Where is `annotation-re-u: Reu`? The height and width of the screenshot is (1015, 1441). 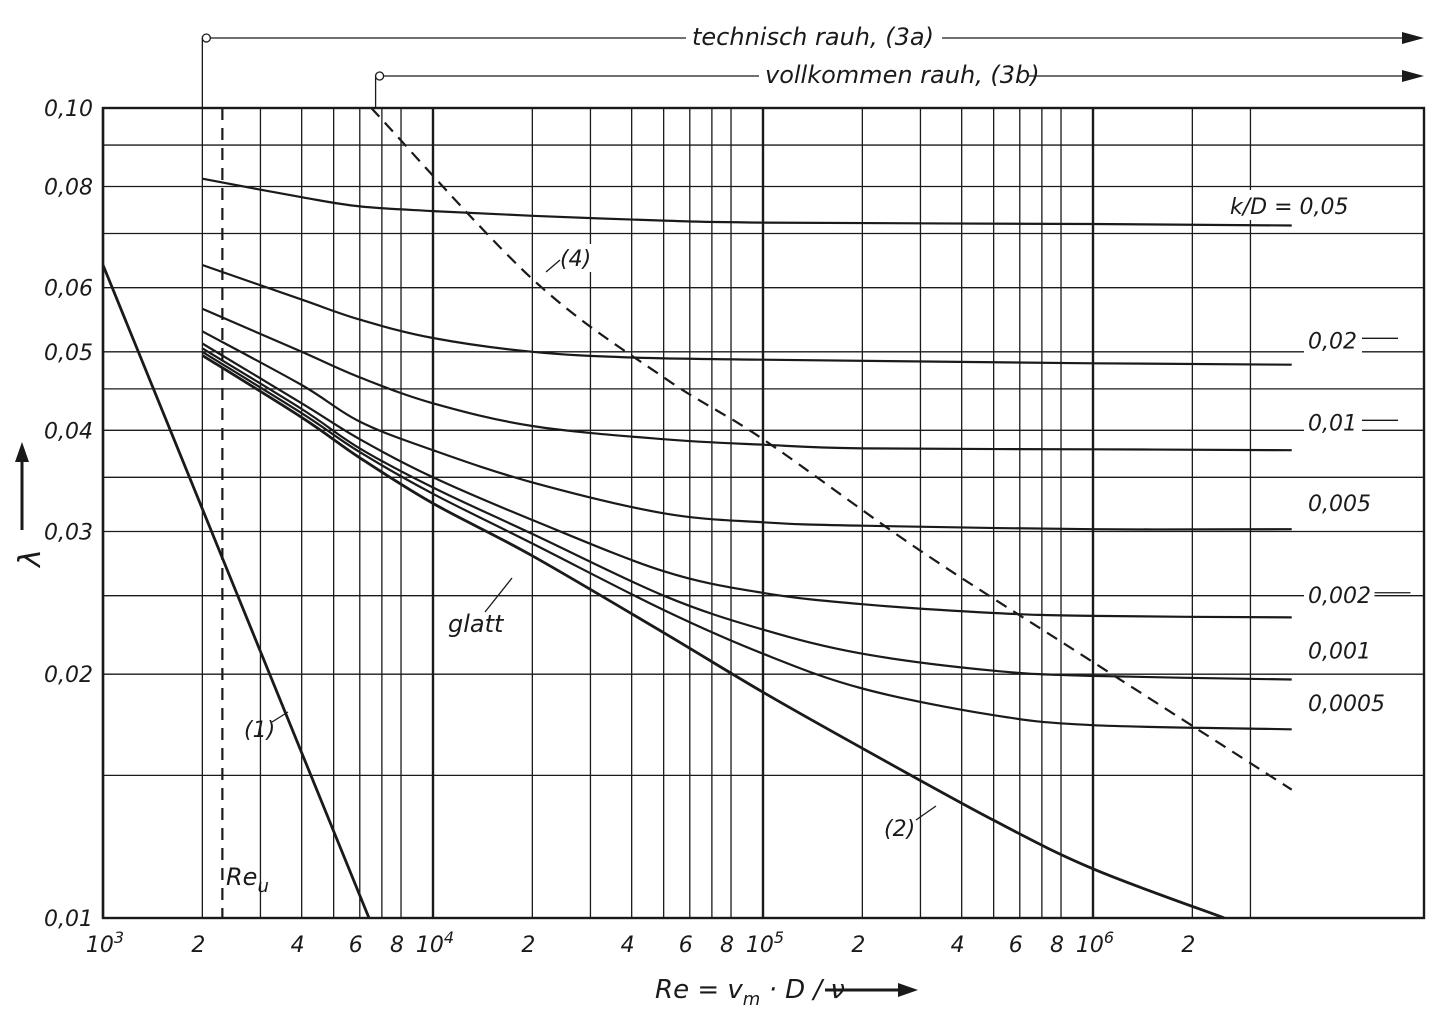
annotation-re-u: Reu is located at coordinates (247, 880).